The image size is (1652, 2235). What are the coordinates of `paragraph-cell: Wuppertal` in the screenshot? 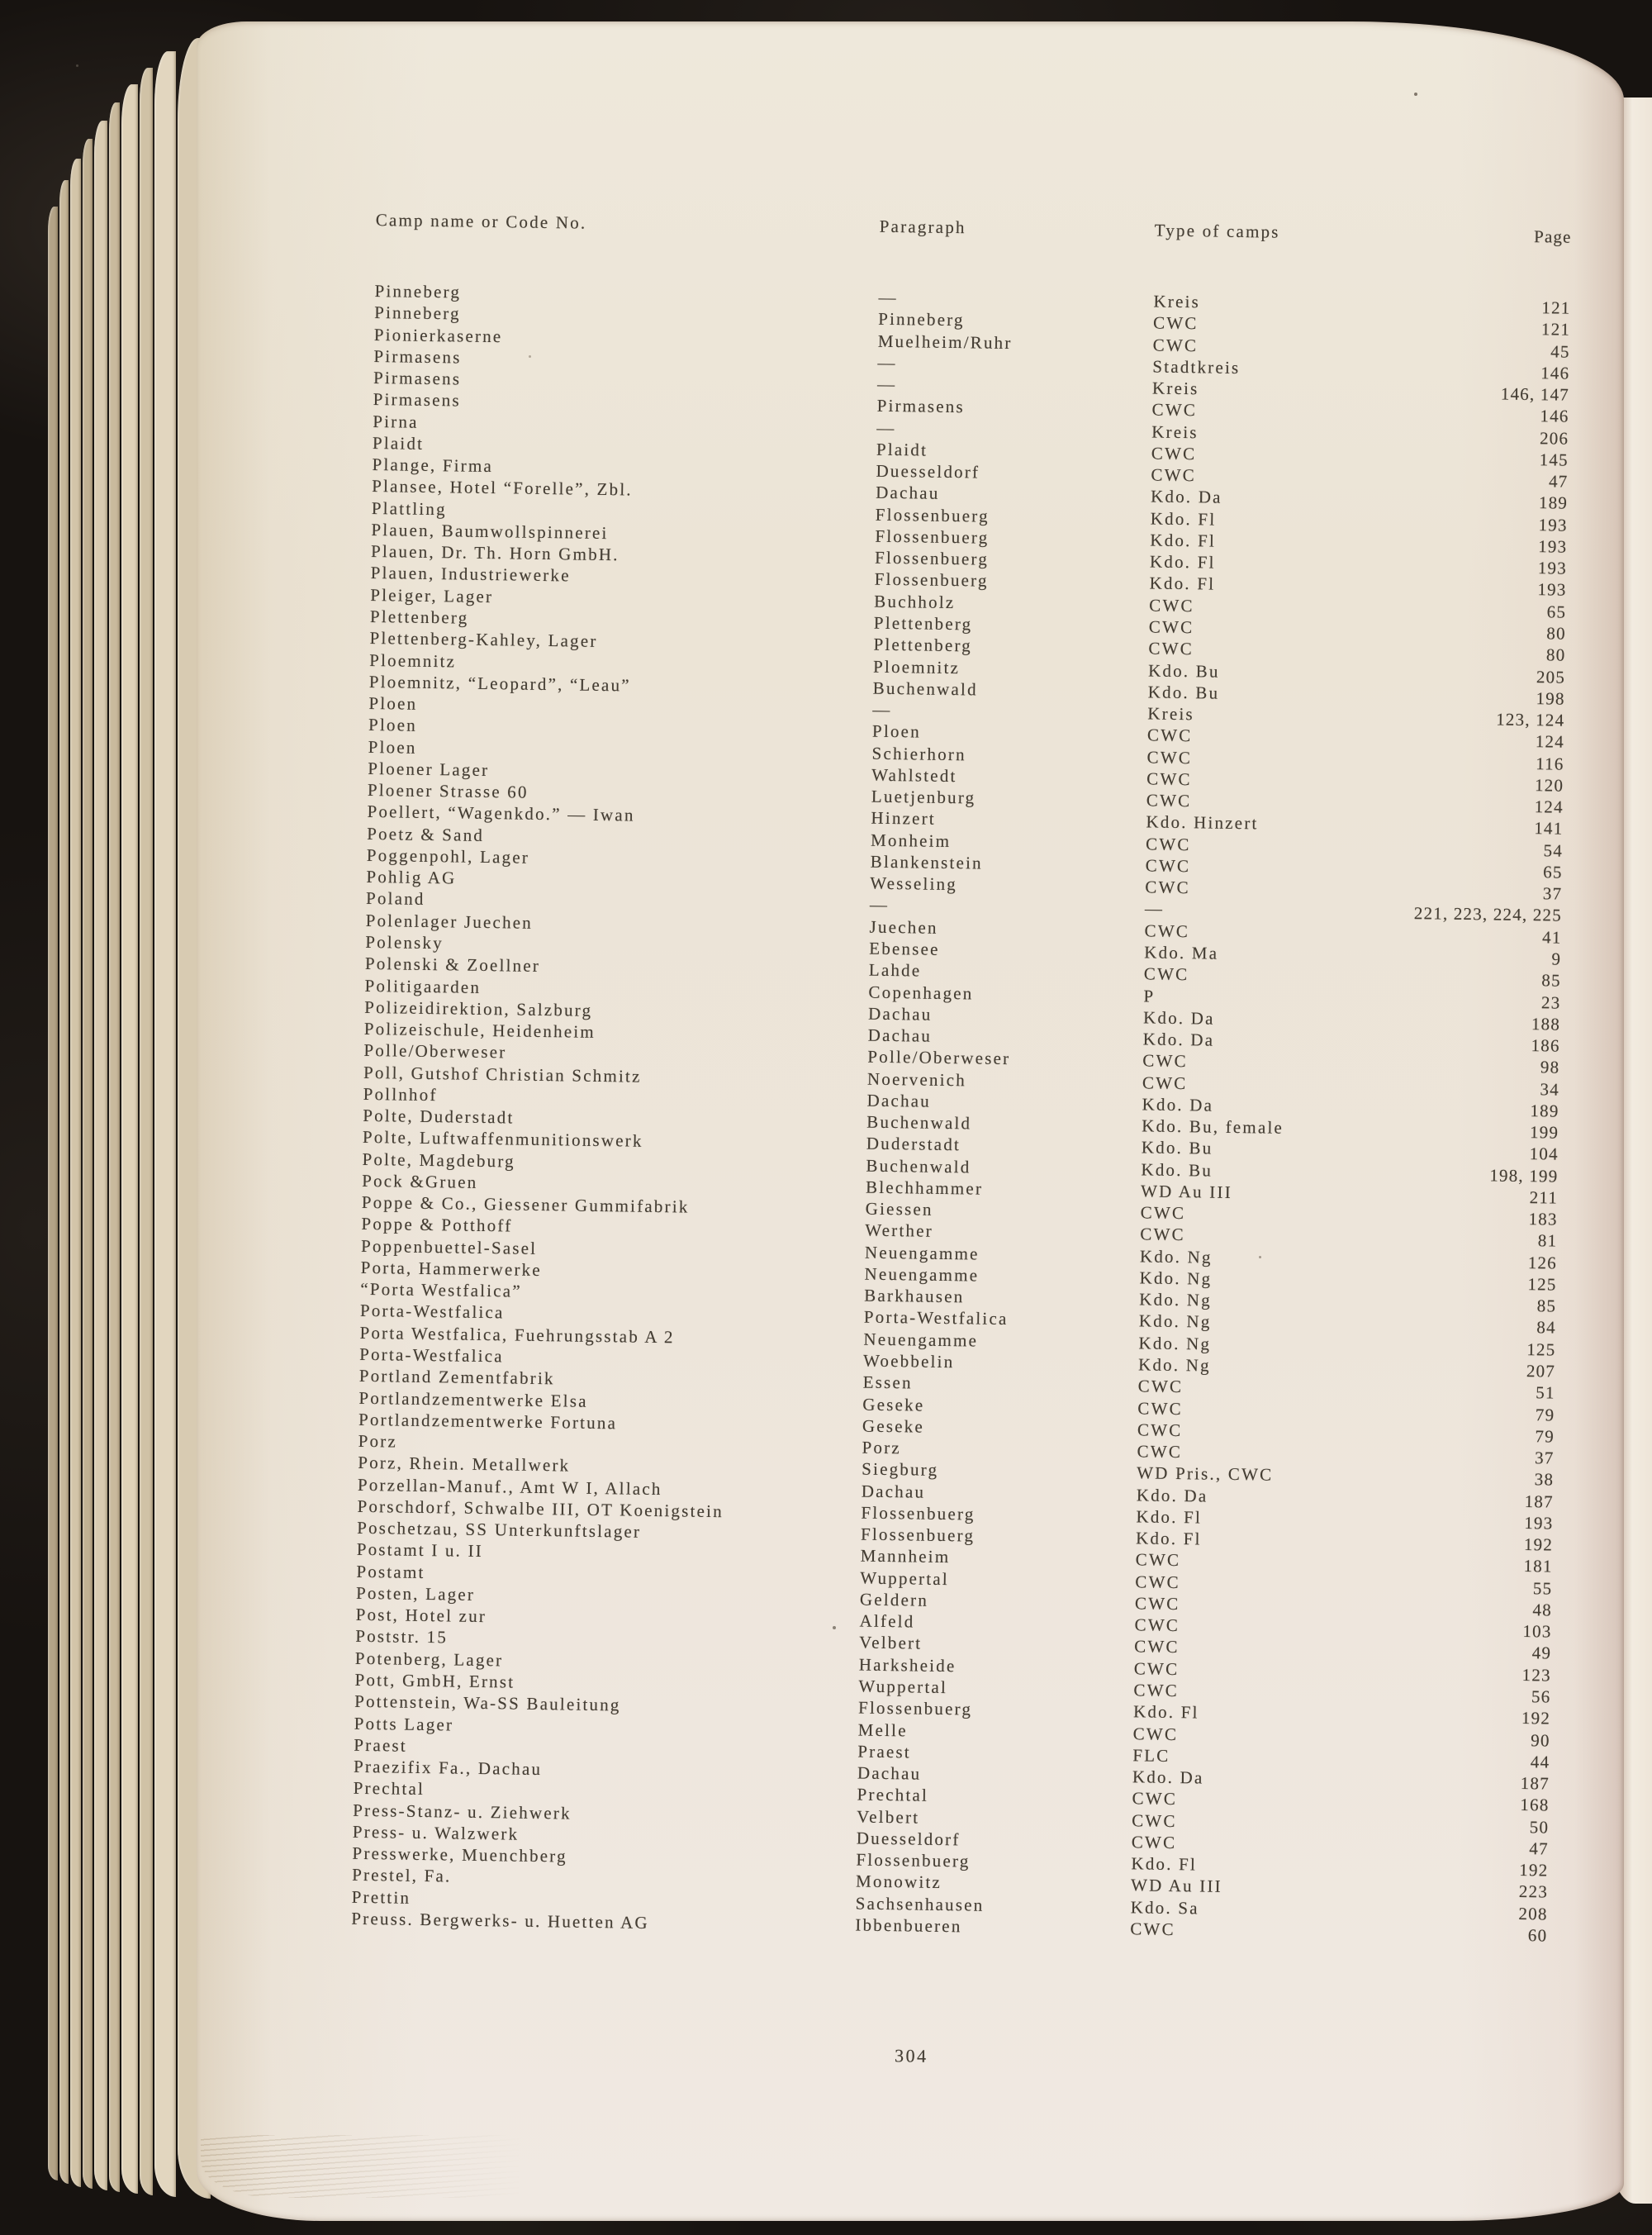 It's located at (905, 1578).